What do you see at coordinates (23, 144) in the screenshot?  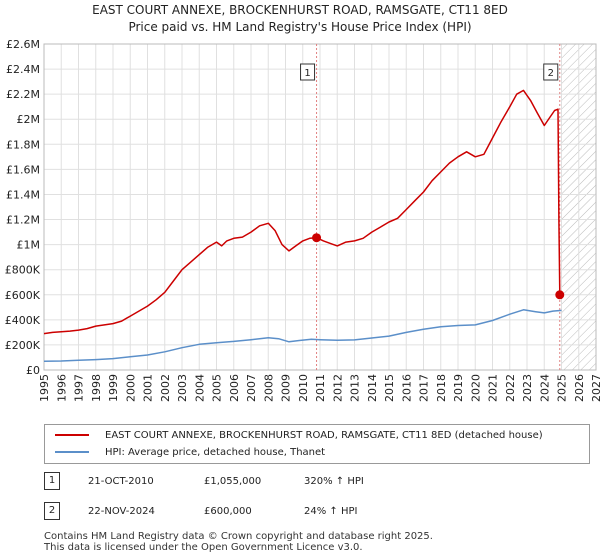 I see `y-tick-label: £1.8M` at bounding box center [23, 144].